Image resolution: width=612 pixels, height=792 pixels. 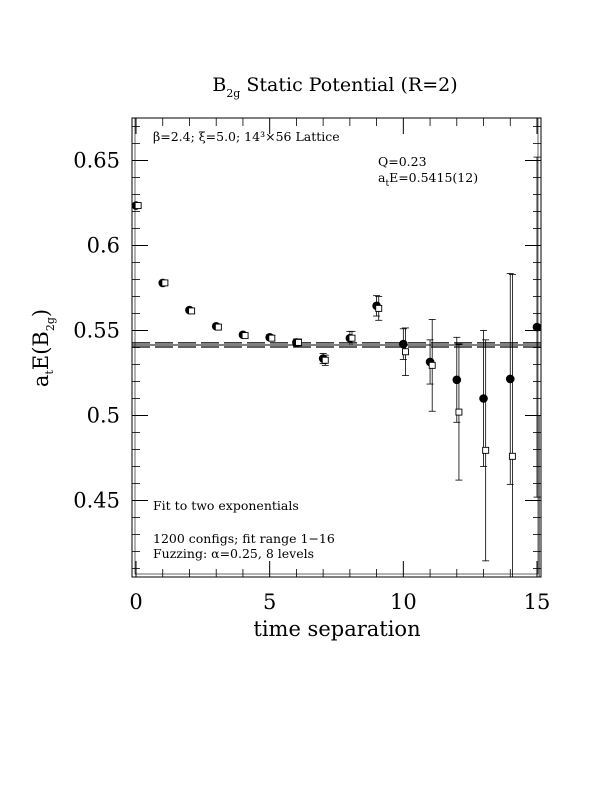 I want to click on chart-title: B2g Static Potential (R=2), so click(x=334, y=87).